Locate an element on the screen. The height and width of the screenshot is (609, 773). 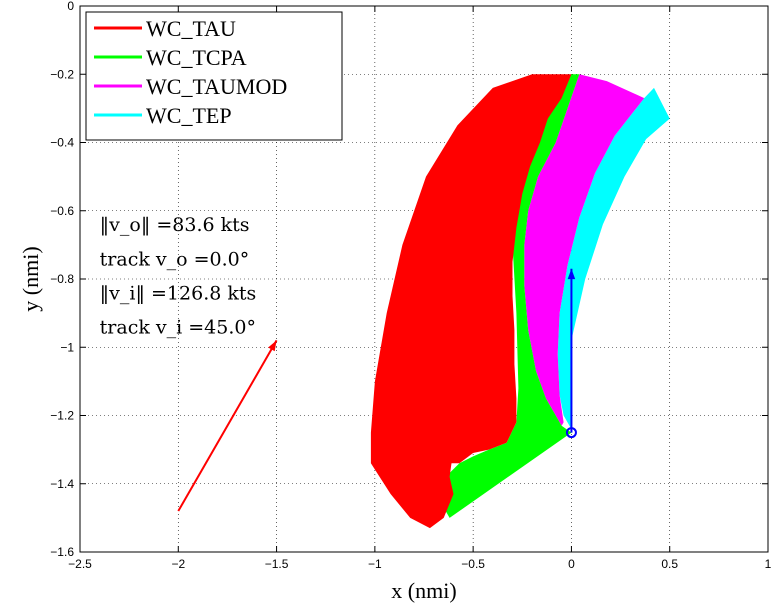
annotation-text: track v_o =0.0° is located at coordinates (175, 259).